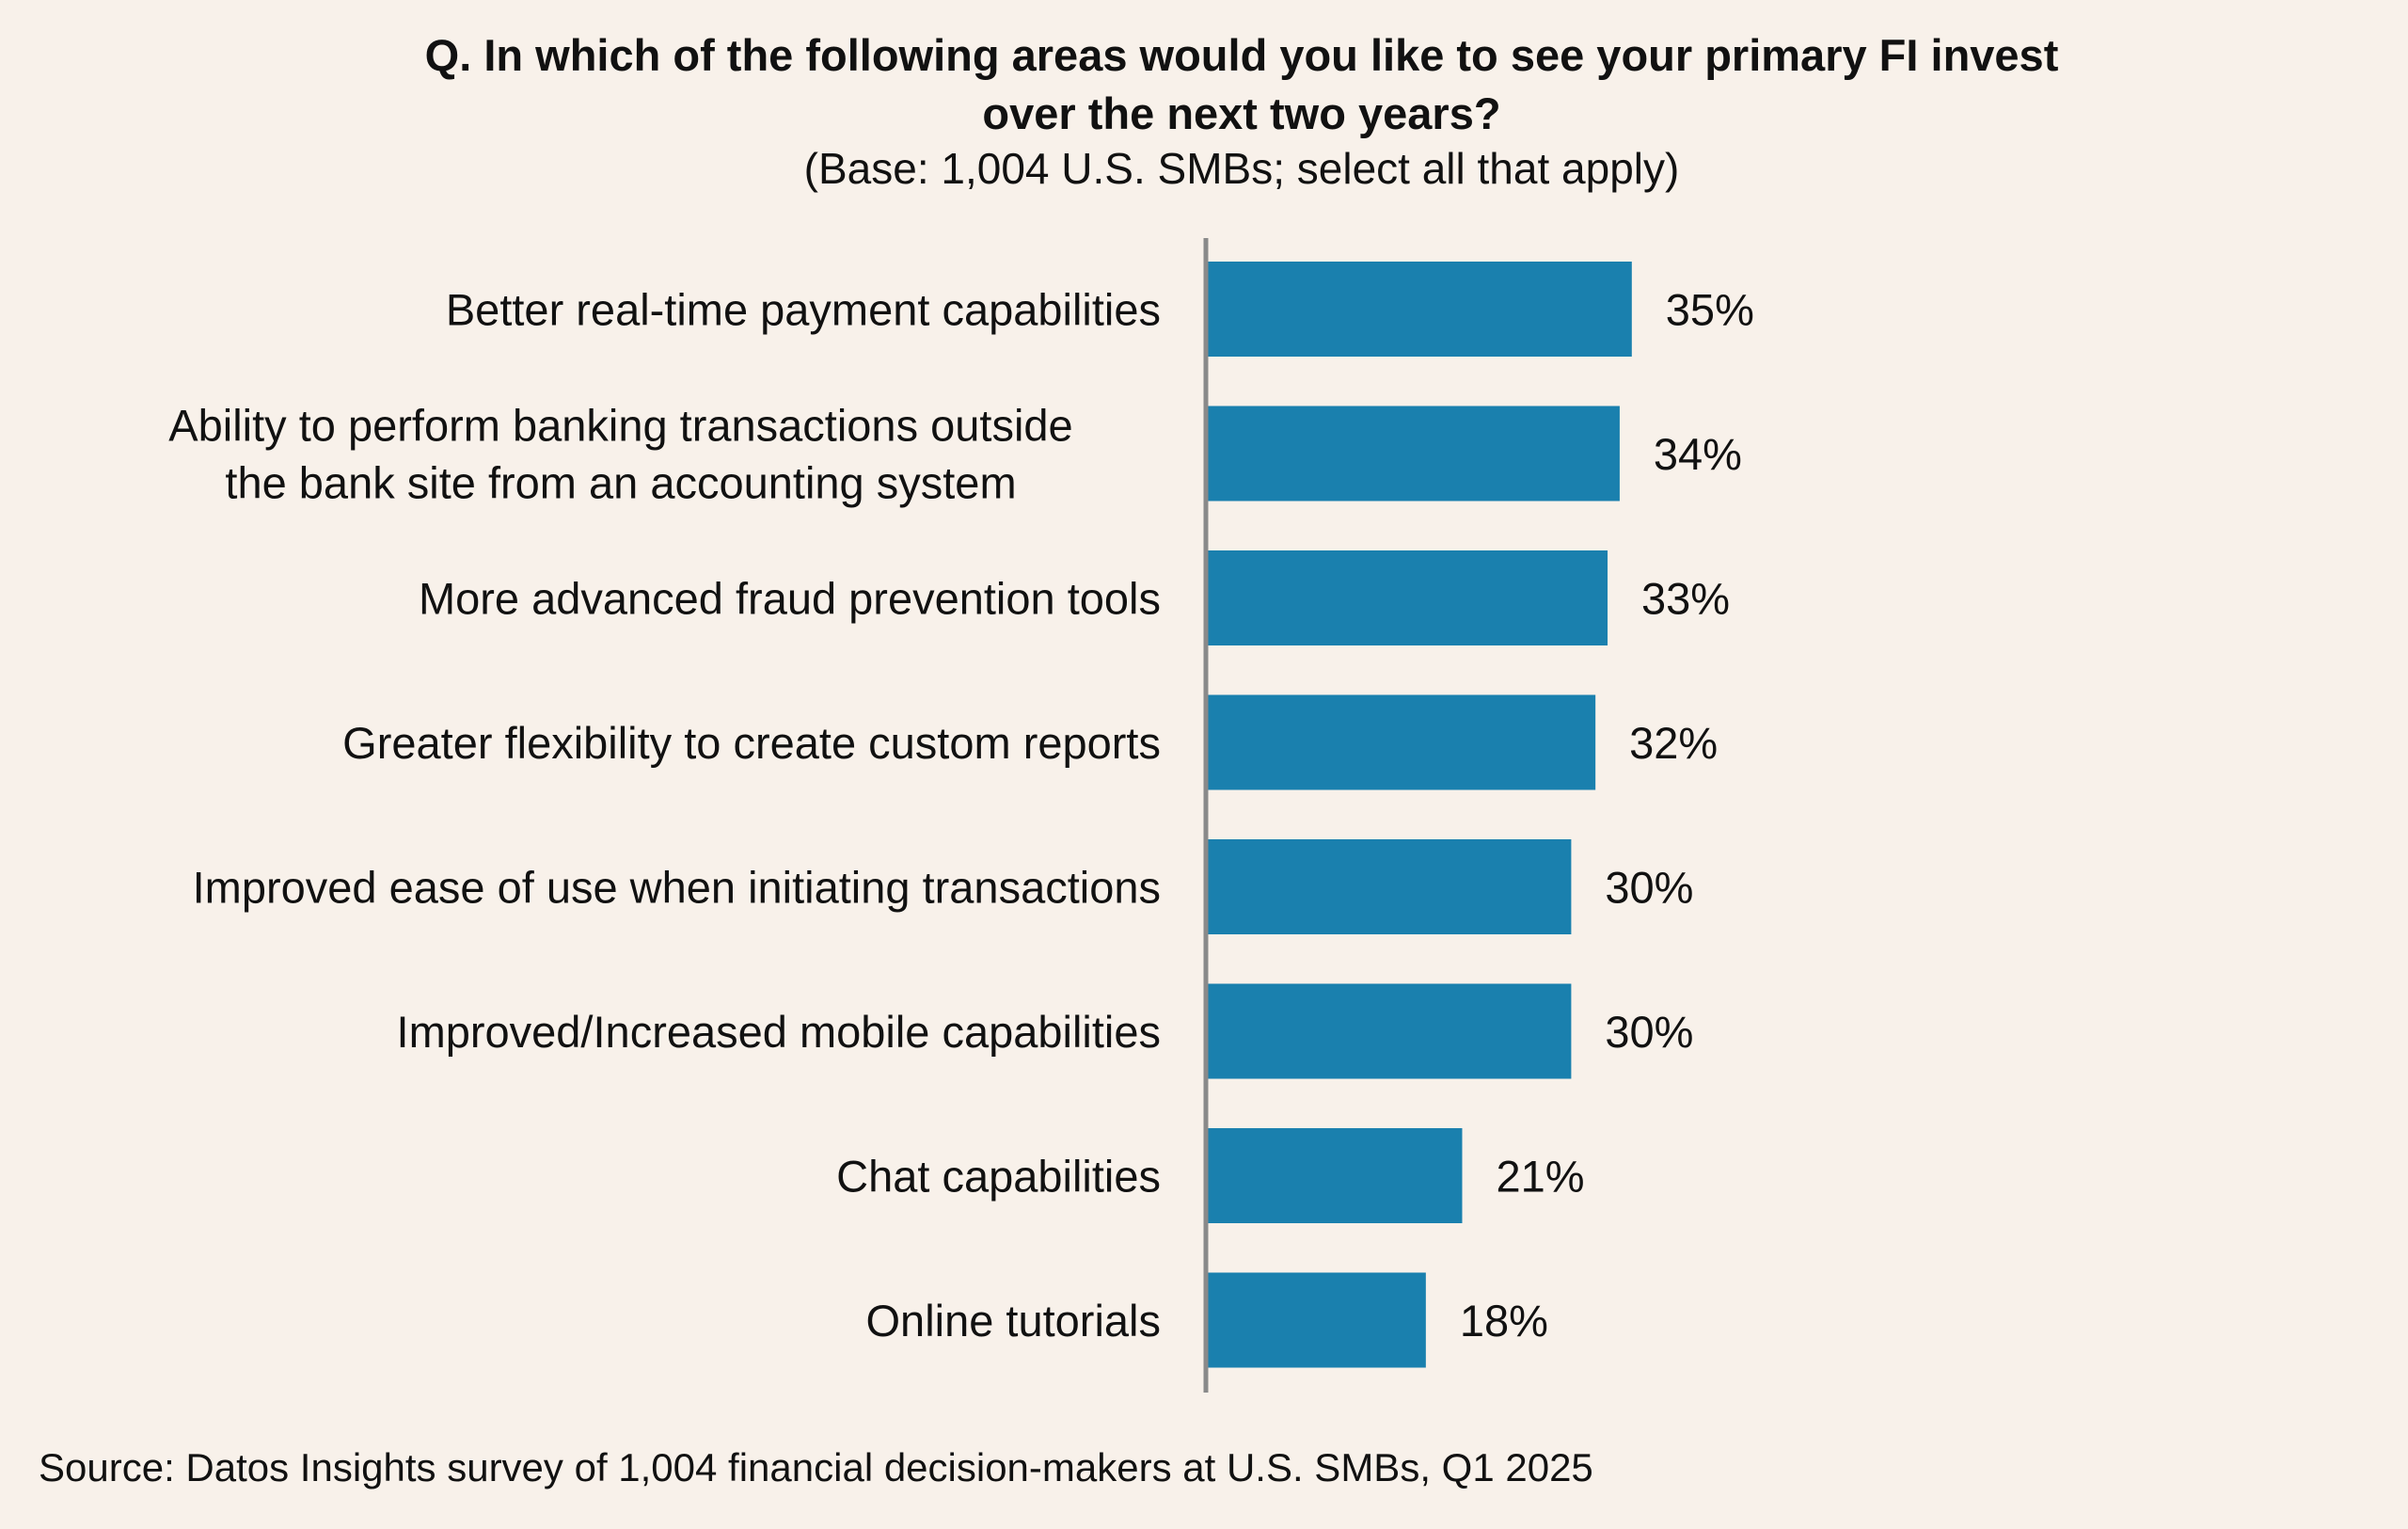  I want to click on chart-title-line-2: over the next two years?, so click(1241, 113).